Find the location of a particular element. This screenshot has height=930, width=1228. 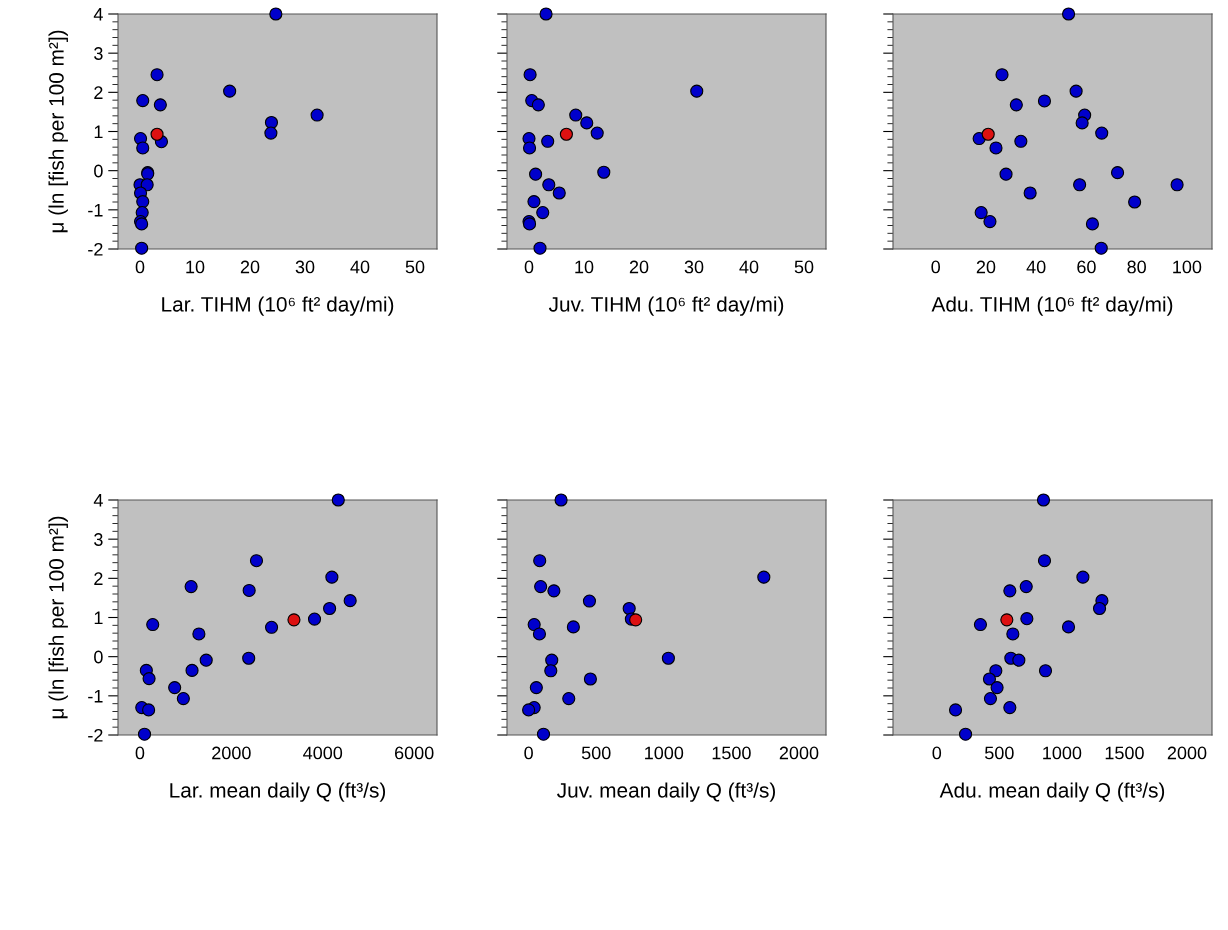

y-tick-label: -1 is located at coordinates (95, 696).